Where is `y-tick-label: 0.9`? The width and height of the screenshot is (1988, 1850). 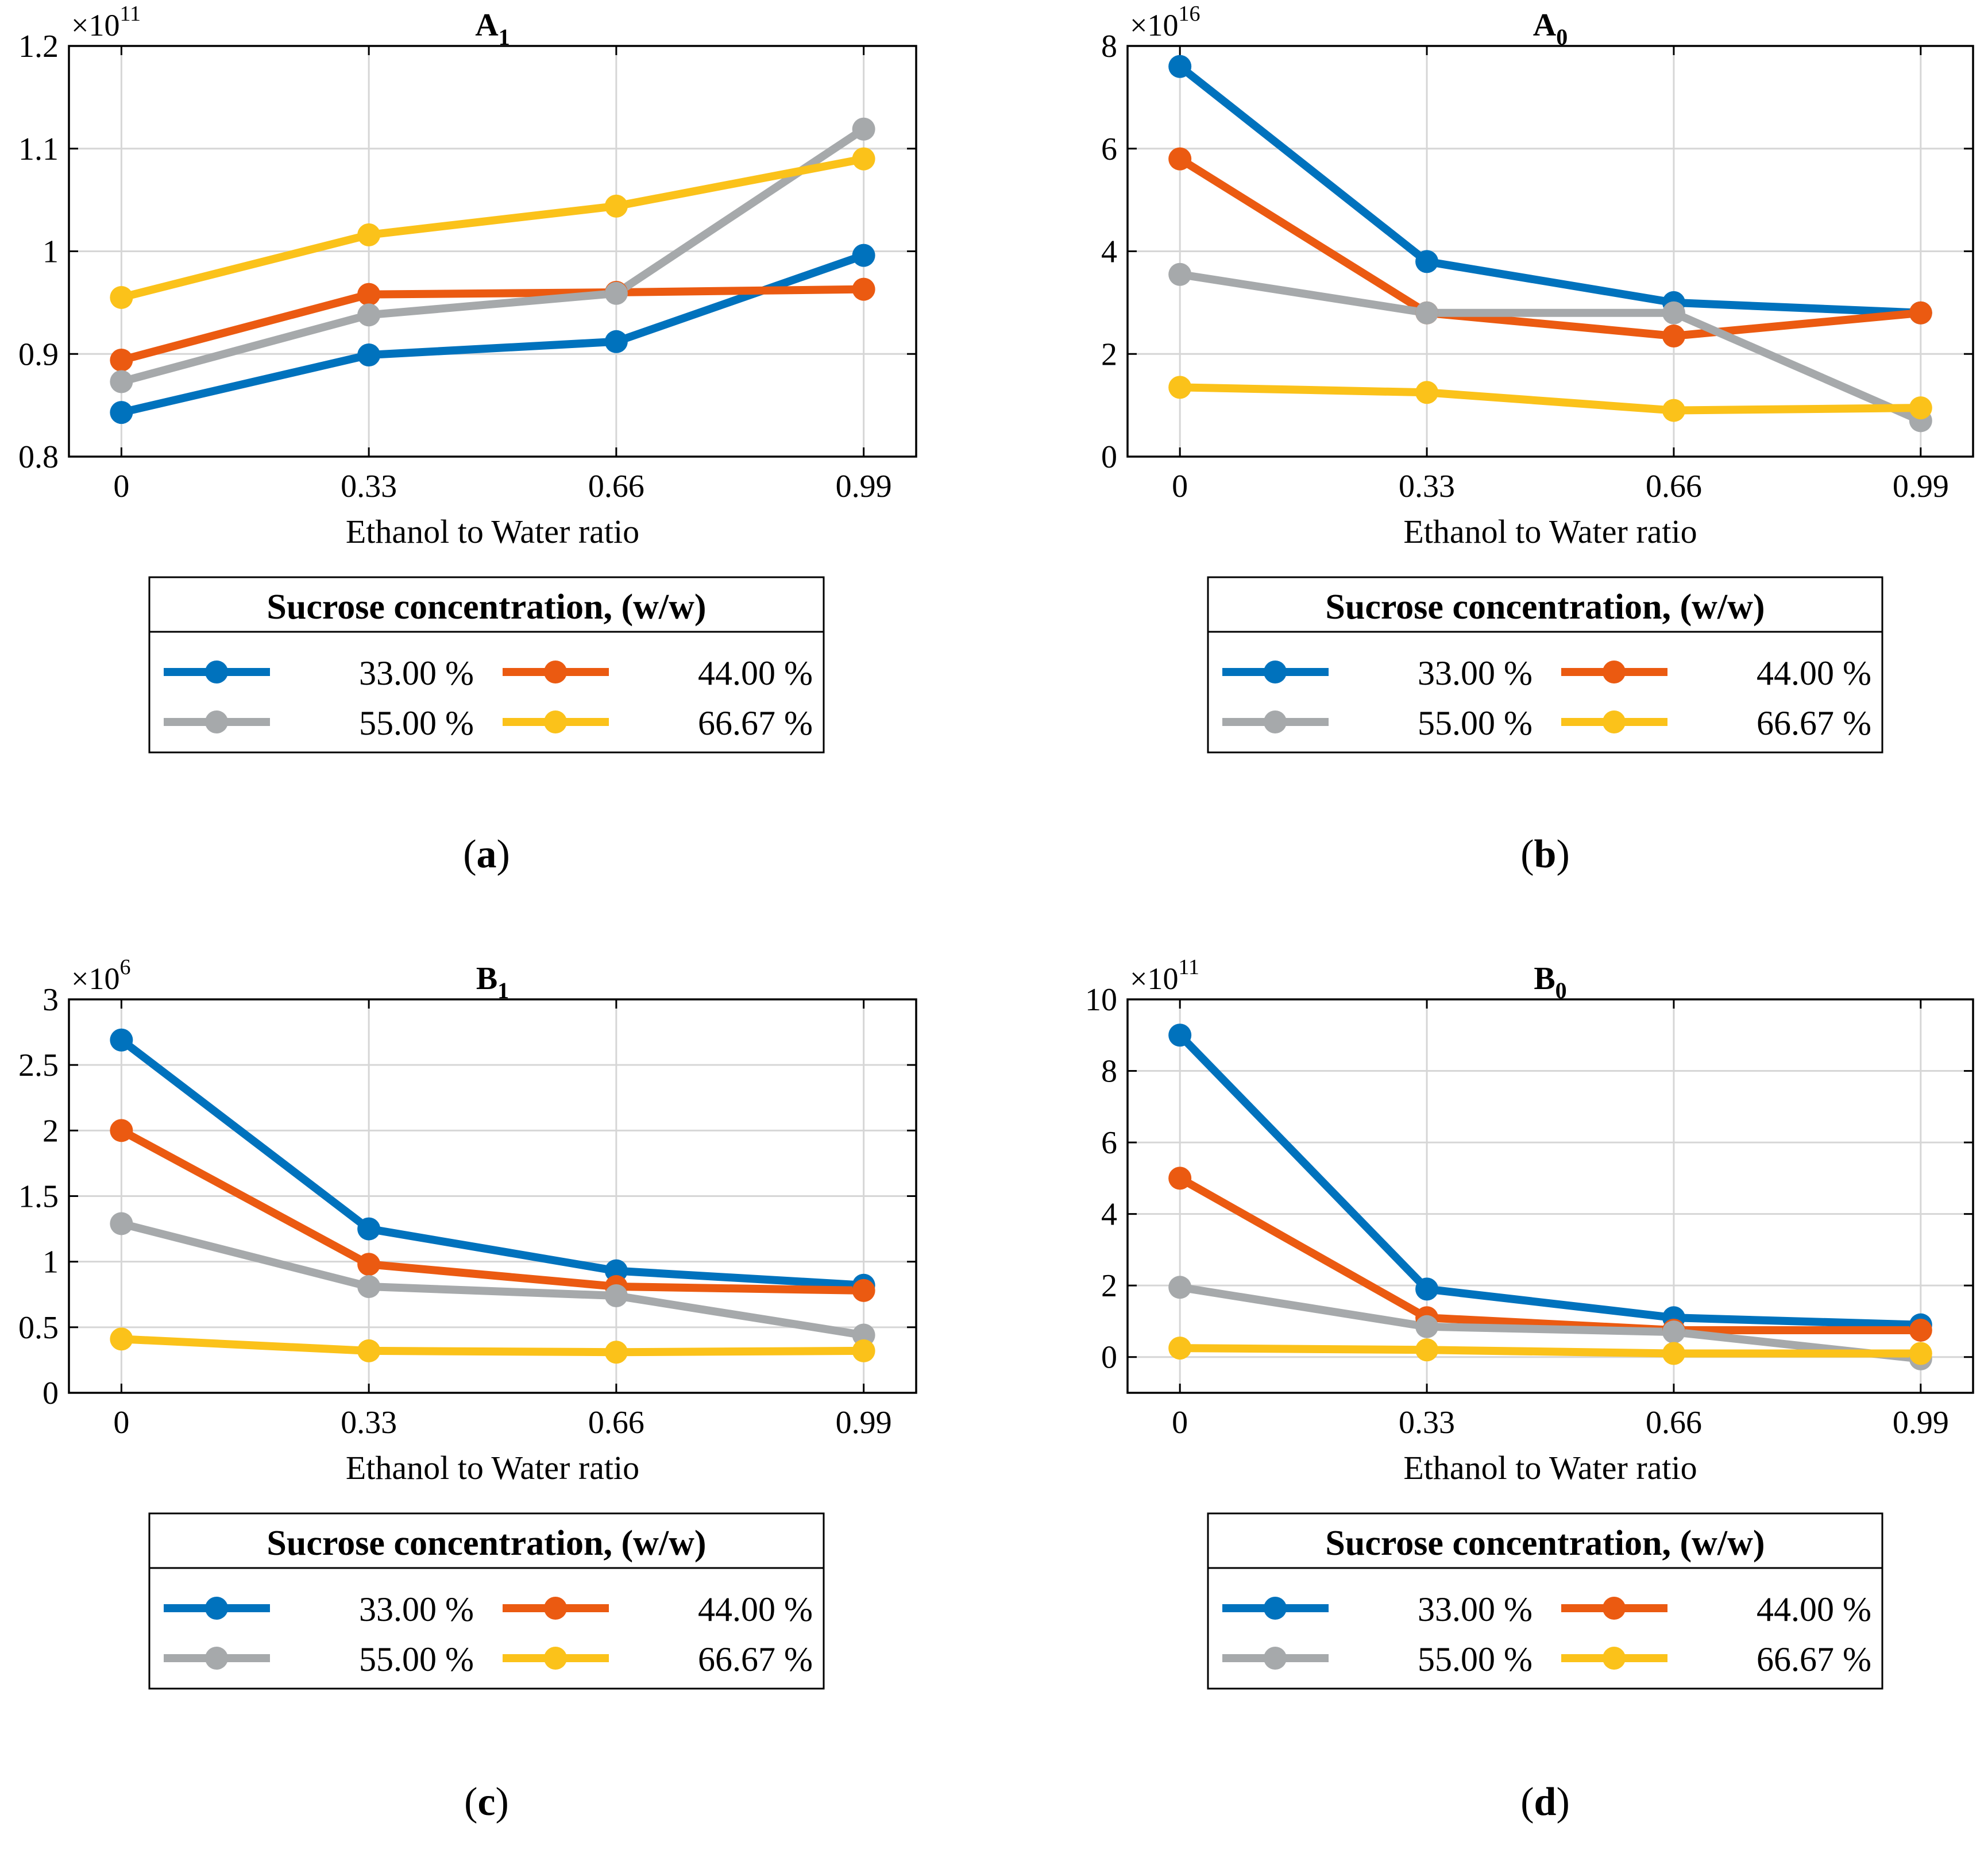 y-tick-label: 0.9 is located at coordinates (38, 354).